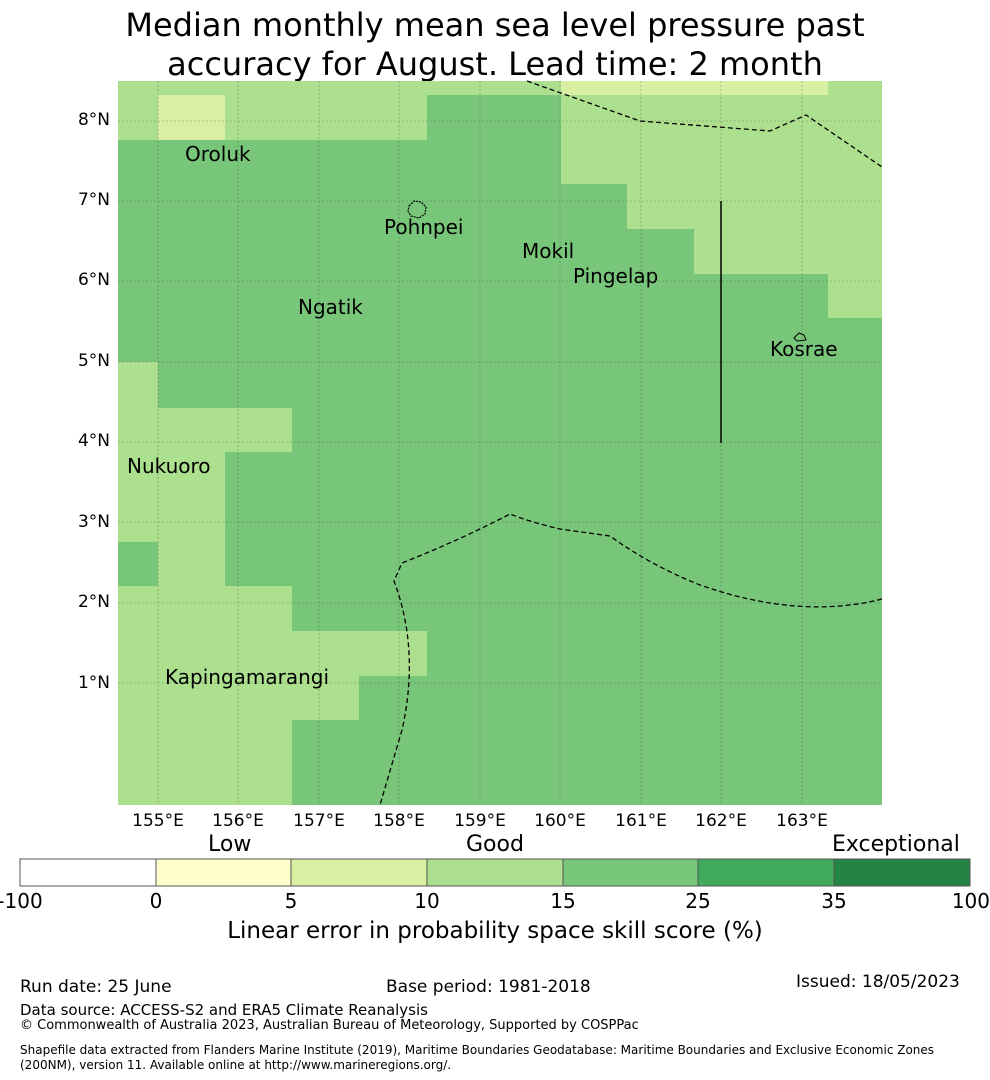 This screenshot has width=990, height=1080. I want to click on colorbar, so click(495, 872).